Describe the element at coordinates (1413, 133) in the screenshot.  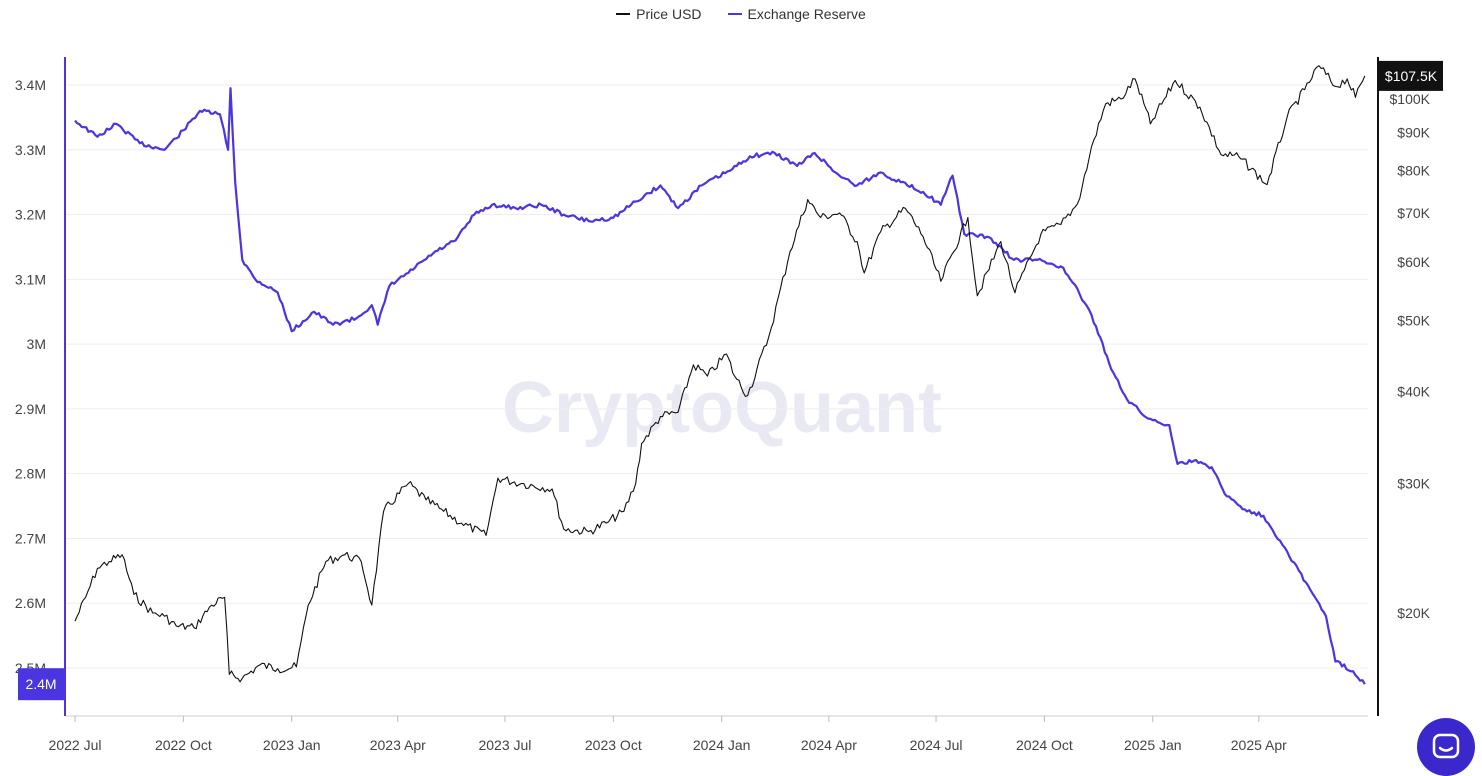
I see `y-right-tick-label: $90K` at that location.